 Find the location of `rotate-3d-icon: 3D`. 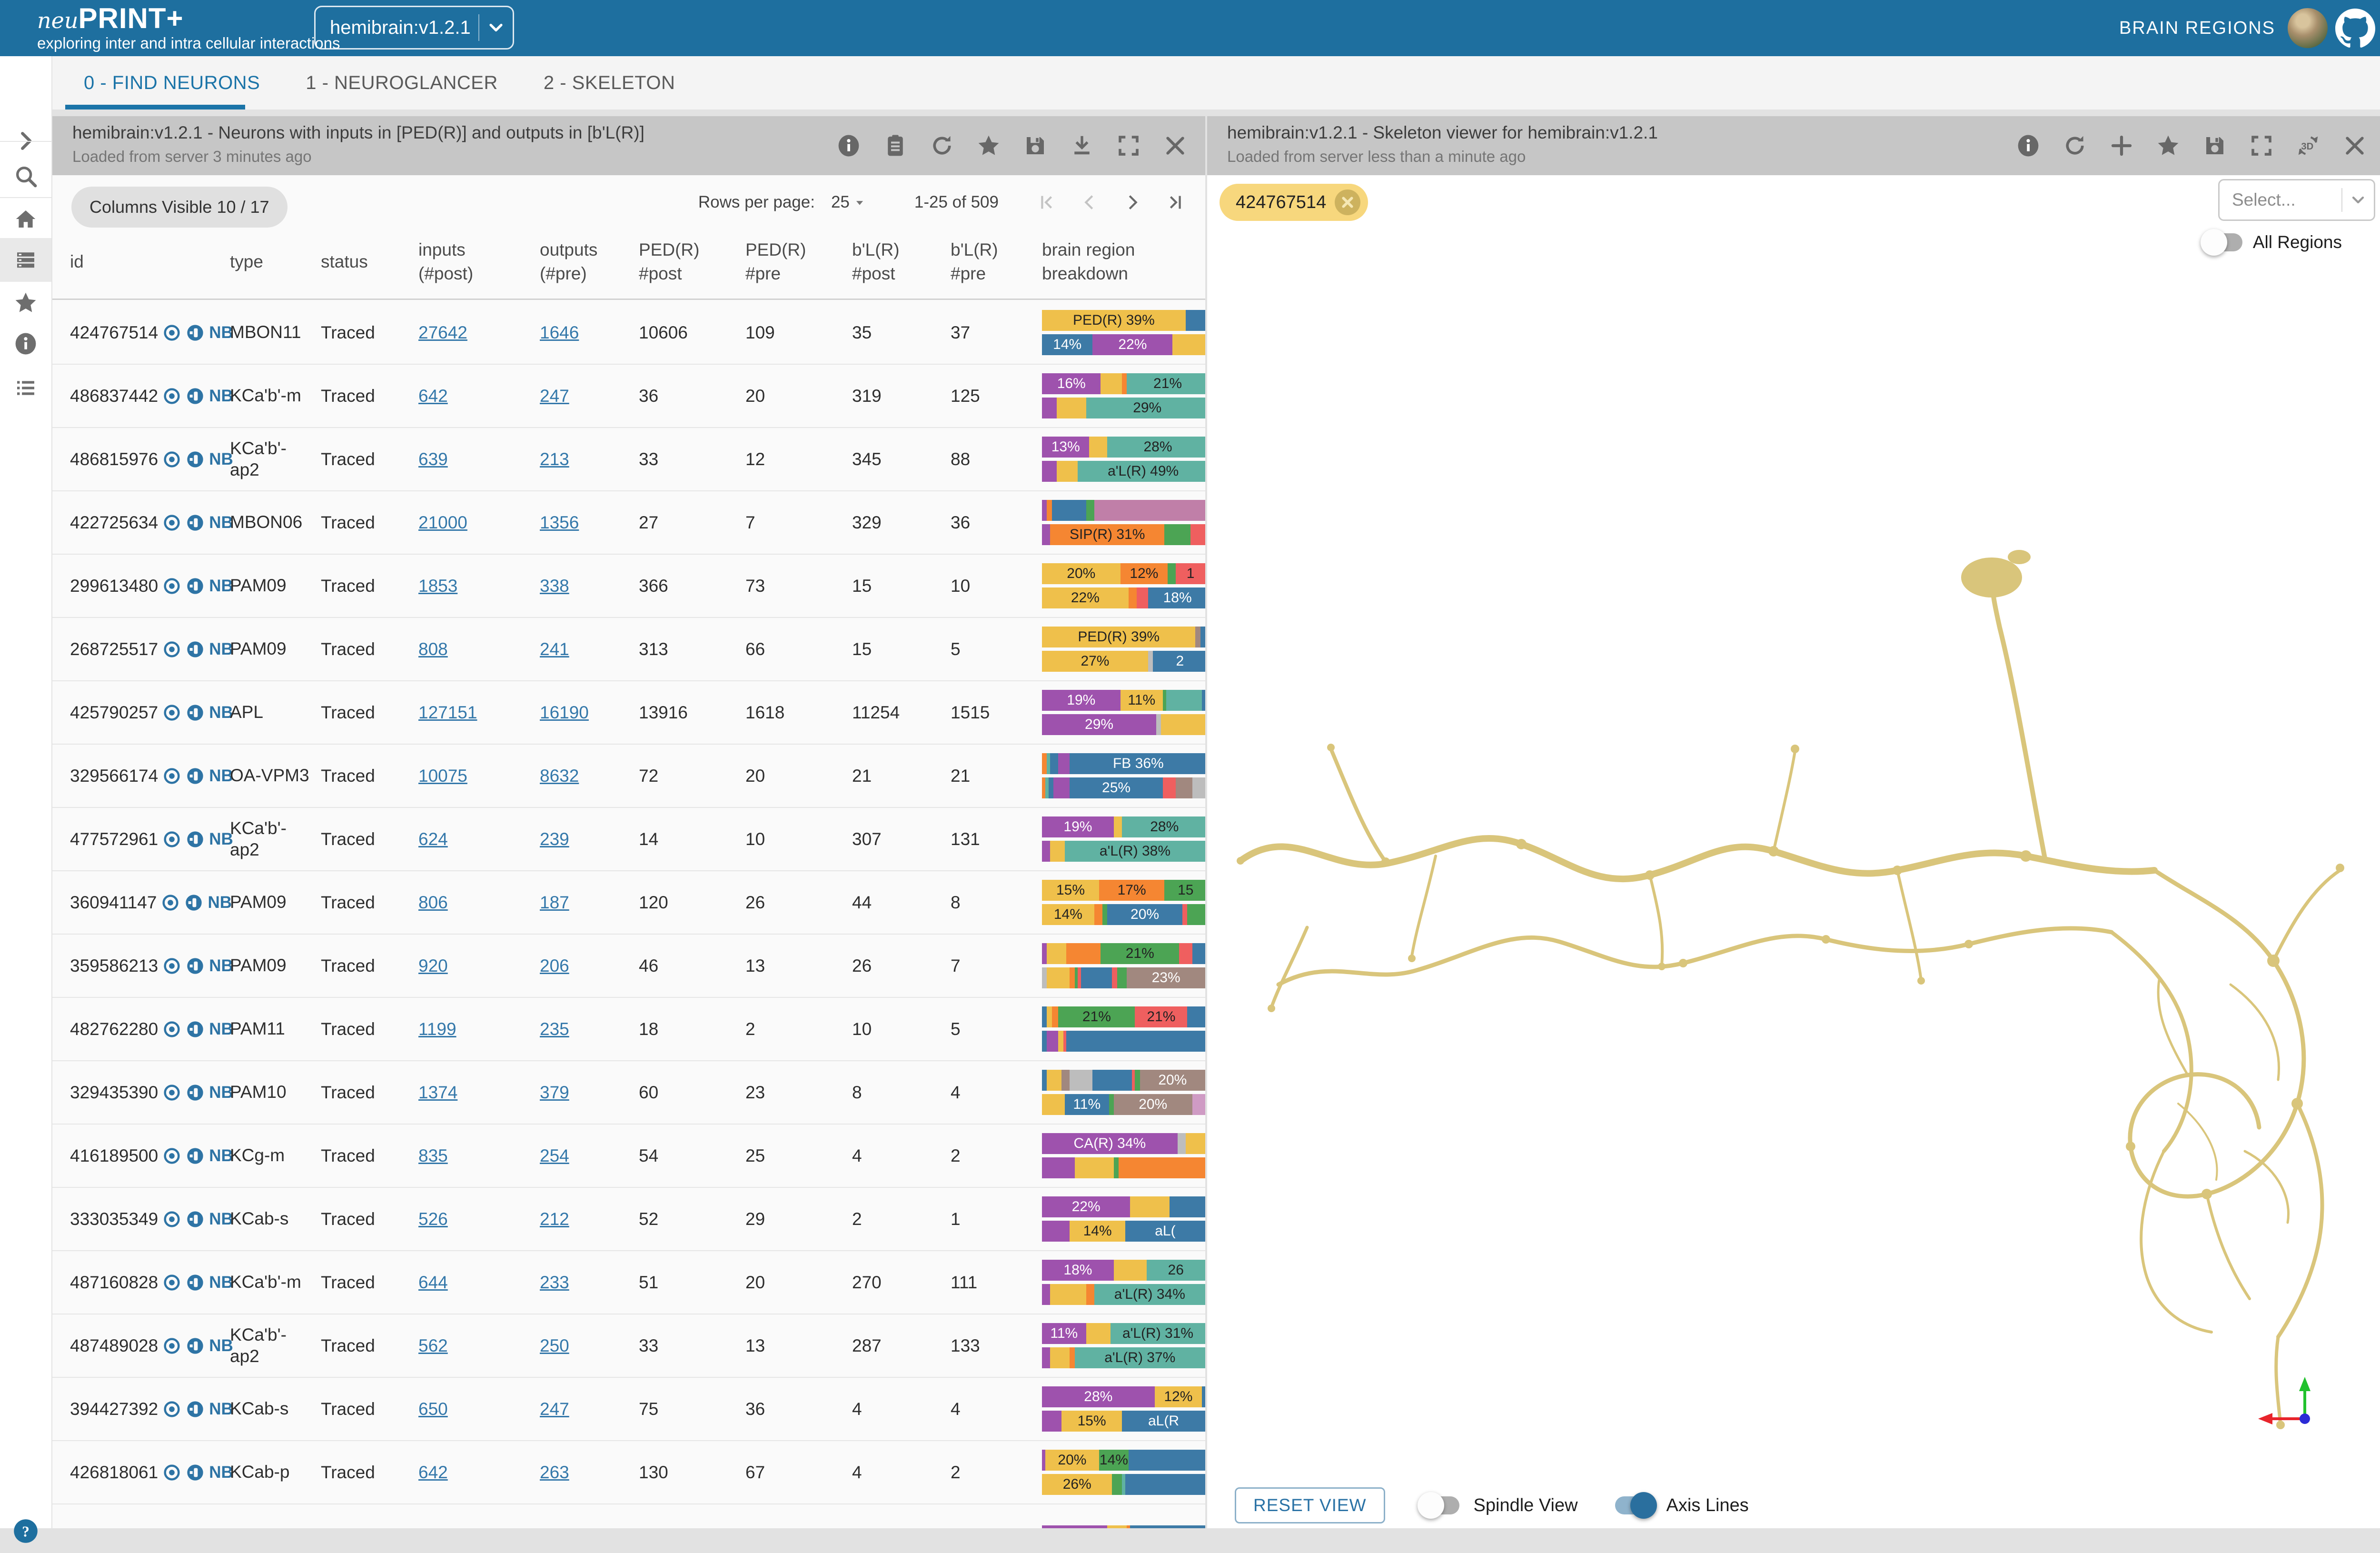

rotate-3d-icon: 3D is located at coordinates (2308, 146).